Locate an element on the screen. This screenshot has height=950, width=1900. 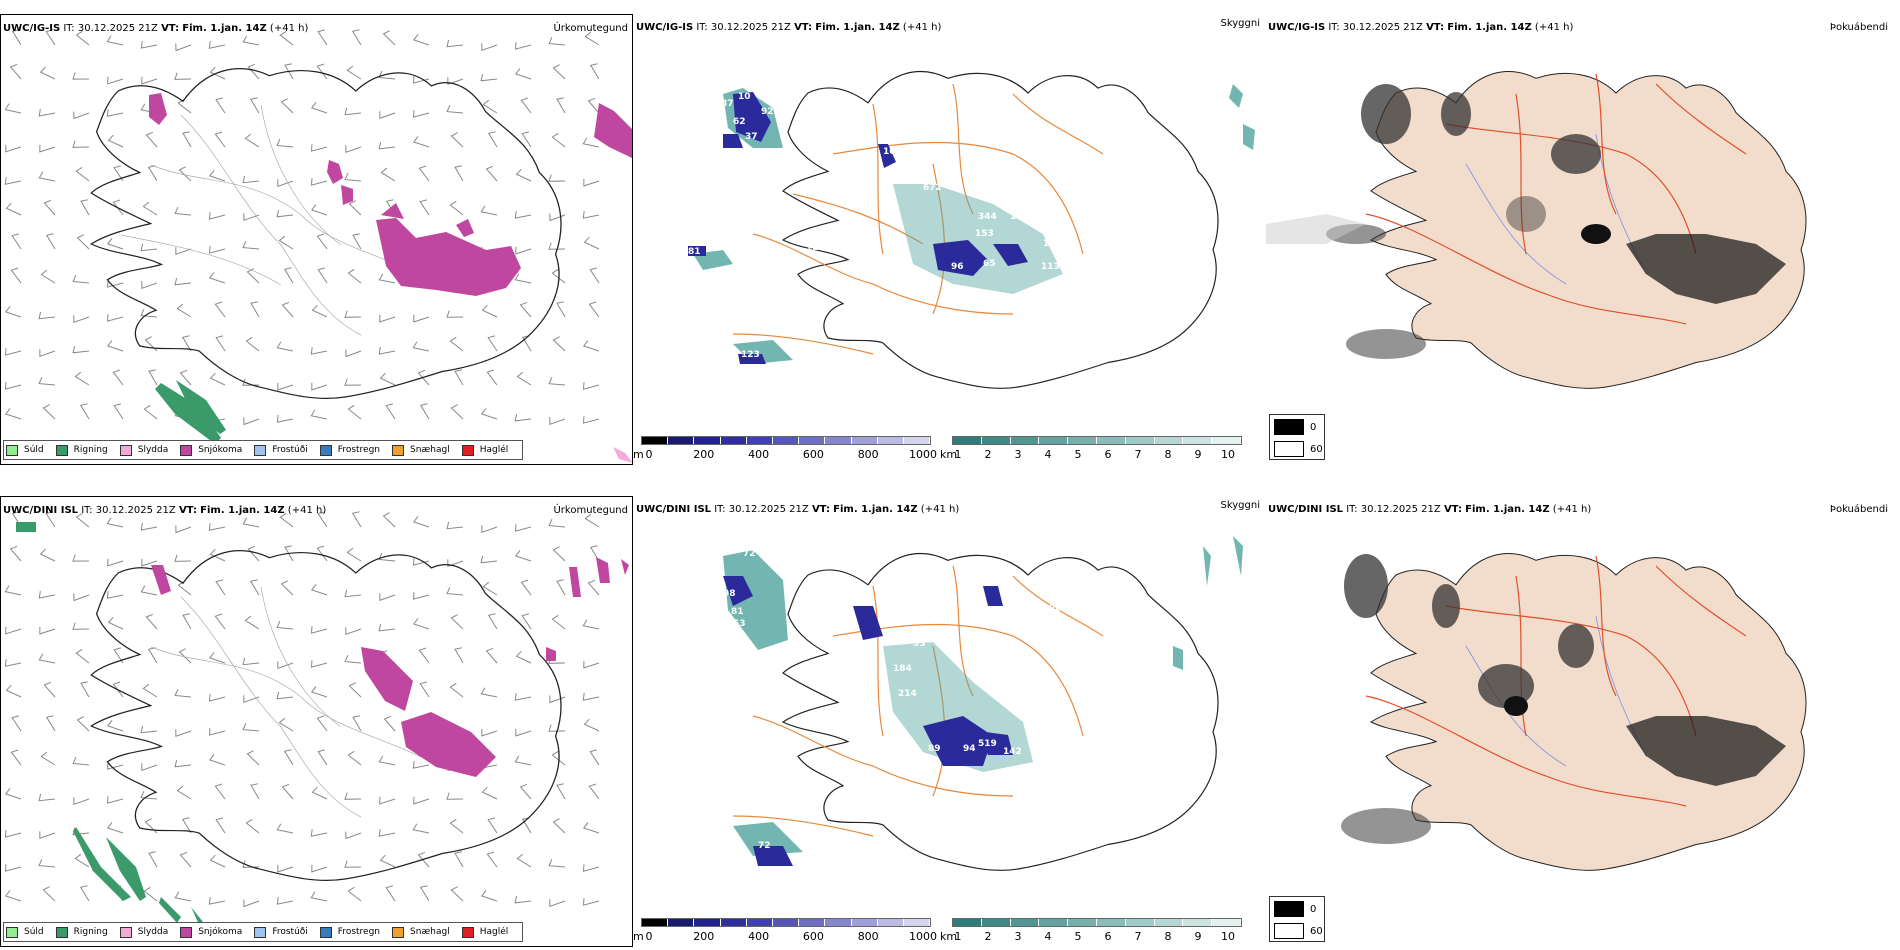
colorbar-tick: 600 is located at coordinates (813, 936).